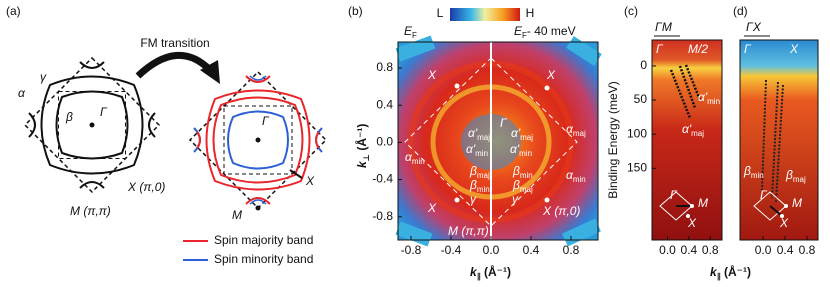 The image size is (830, 287). What do you see at coordinates (613, 139) in the screenshot?
I see `y-axis-title: Binding Energy (meV)` at bounding box center [613, 139].